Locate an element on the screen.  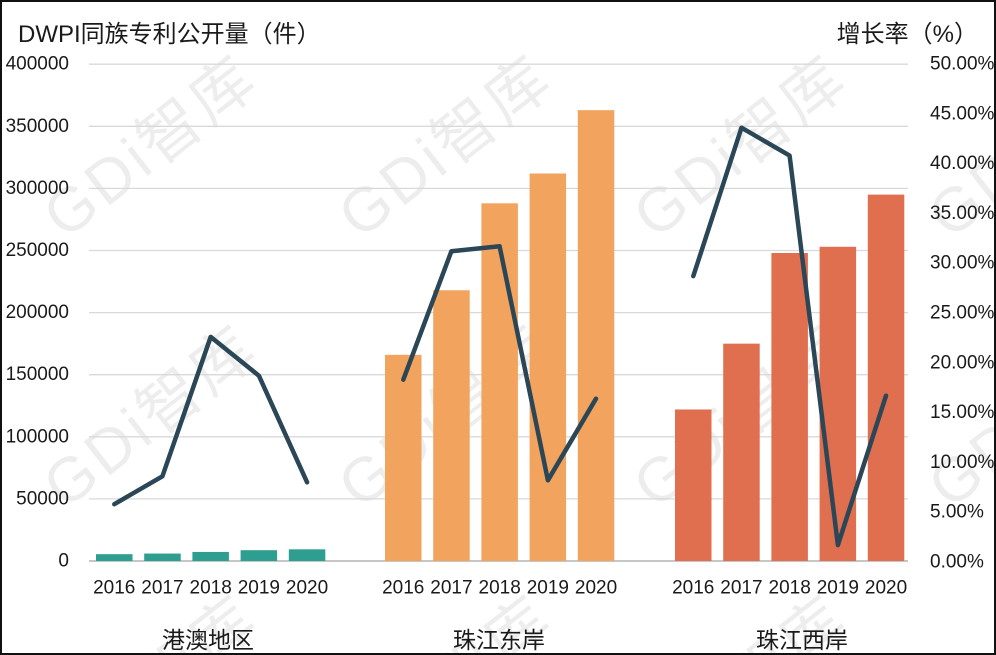
group-label: 珠江西岸 is located at coordinates (802, 640).